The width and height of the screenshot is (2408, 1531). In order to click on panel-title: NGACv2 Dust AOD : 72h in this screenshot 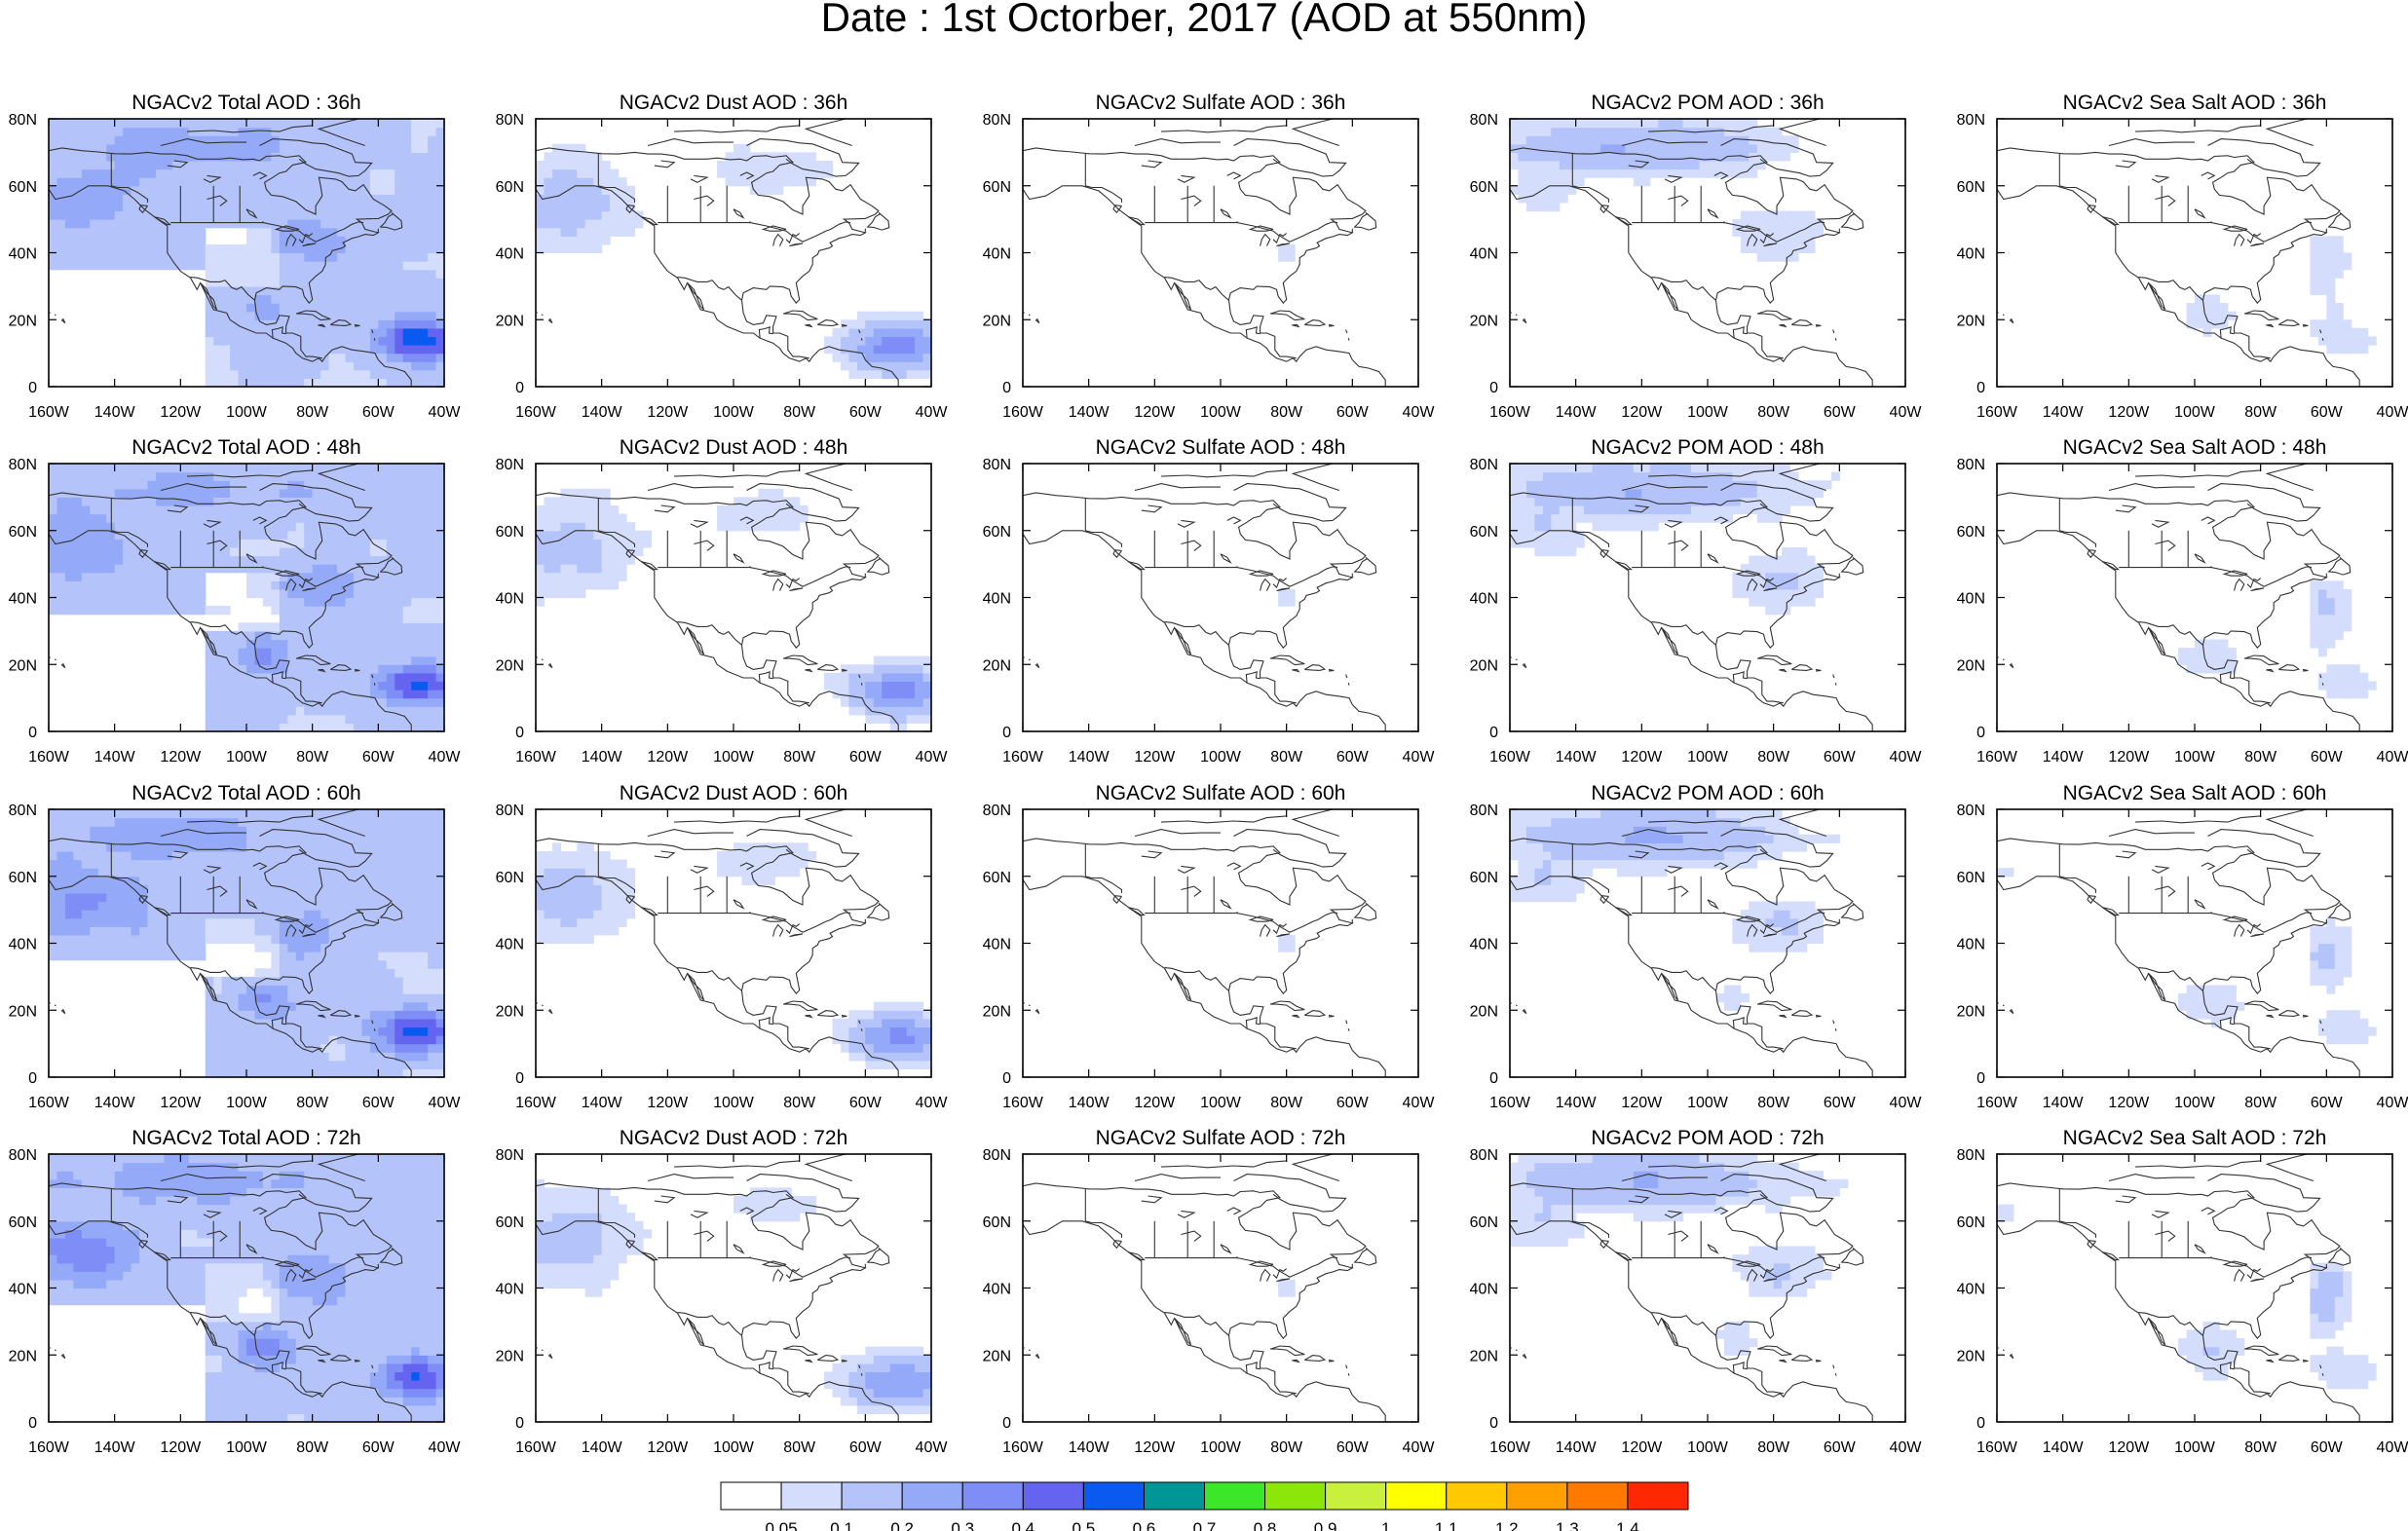, I will do `click(734, 1138)`.